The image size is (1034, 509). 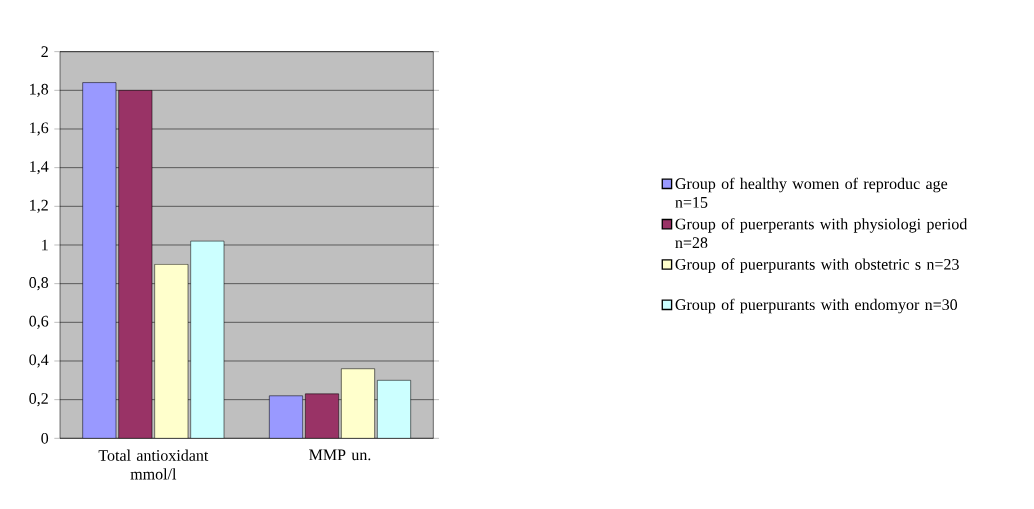 What do you see at coordinates (39, 284) in the screenshot?
I see `y-tick-label: 0,8` at bounding box center [39, 284].